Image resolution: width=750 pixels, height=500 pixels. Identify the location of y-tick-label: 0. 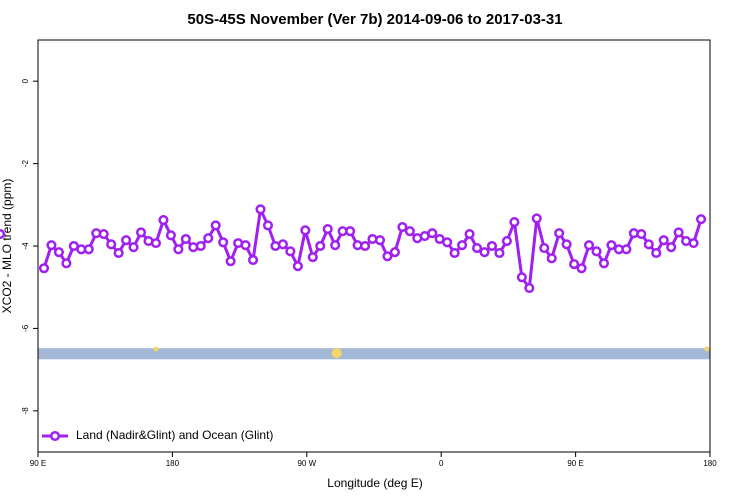
(25, 80).